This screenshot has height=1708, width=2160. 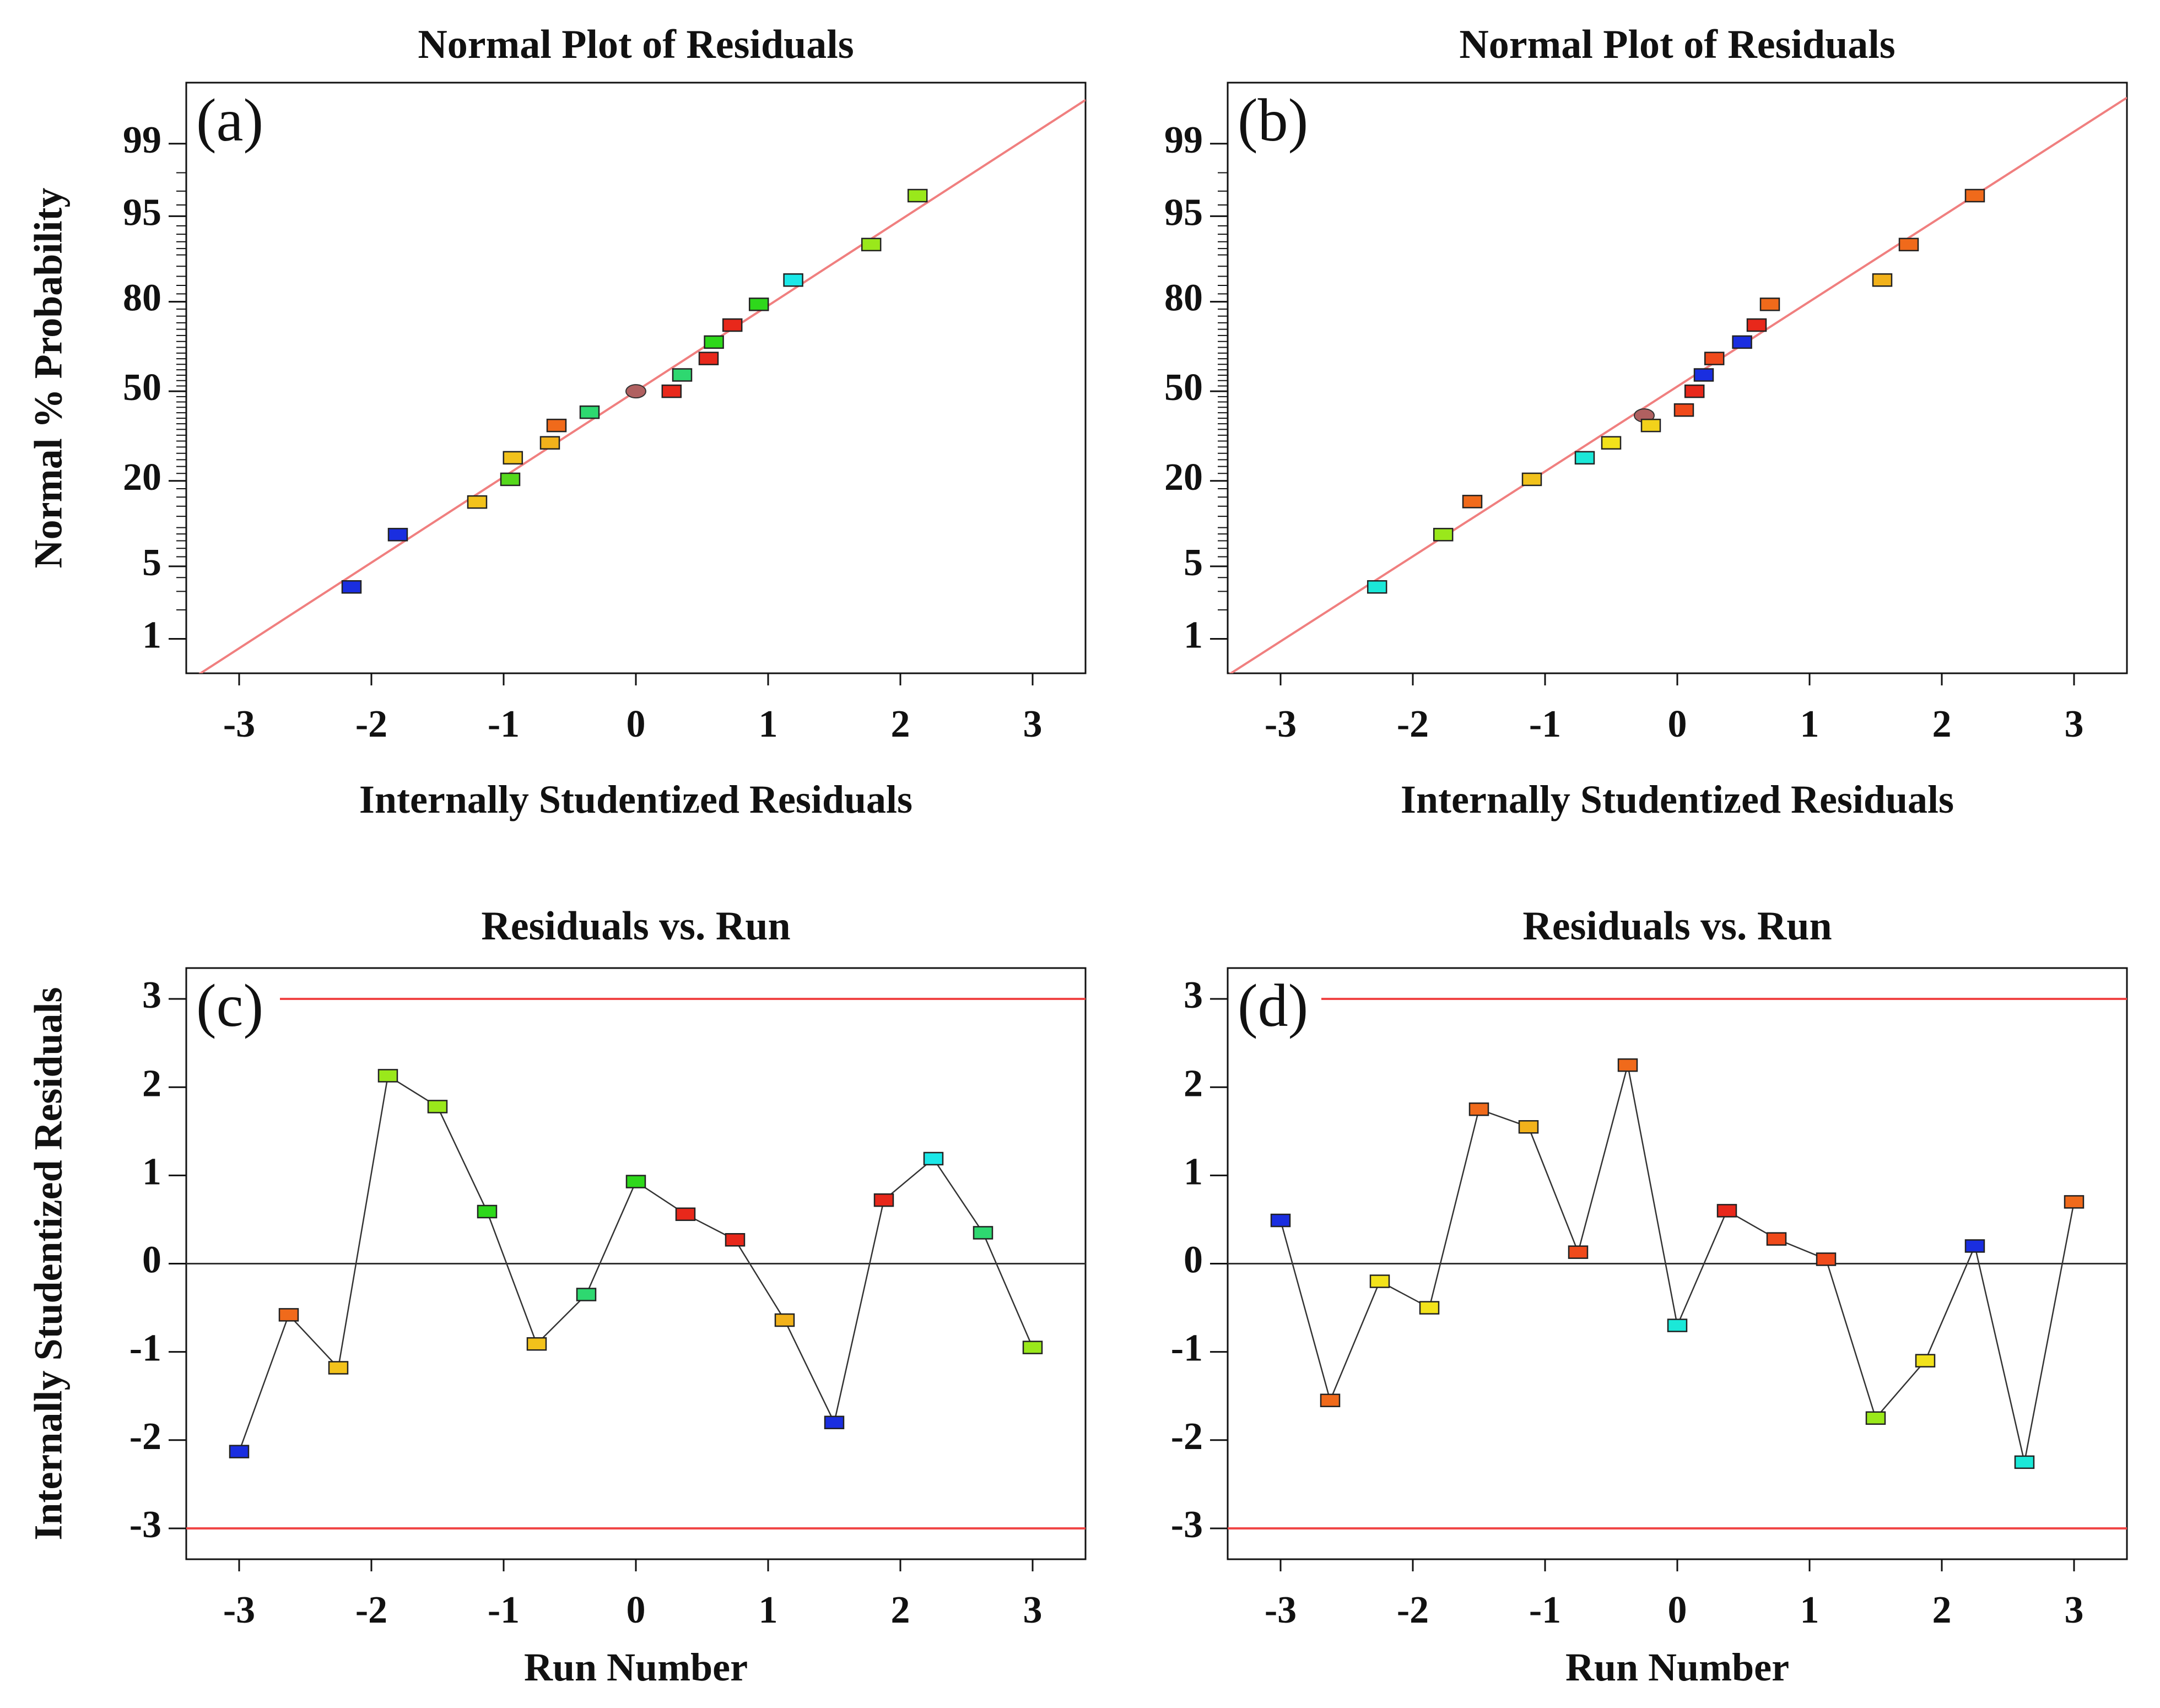 I want to click on y-tick-label: 80, so click(x=142, y=299).